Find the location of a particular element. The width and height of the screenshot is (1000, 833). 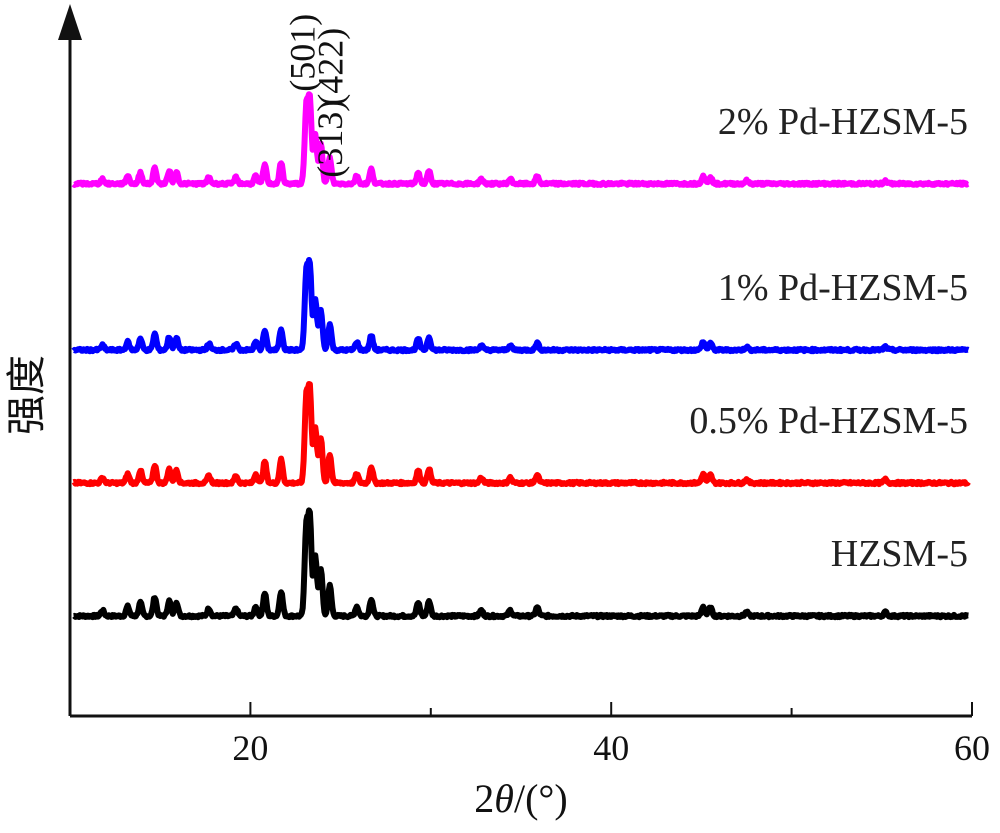

series-label-2: 1% Pd-HZSM-5 is located at coordinates (843, 288).